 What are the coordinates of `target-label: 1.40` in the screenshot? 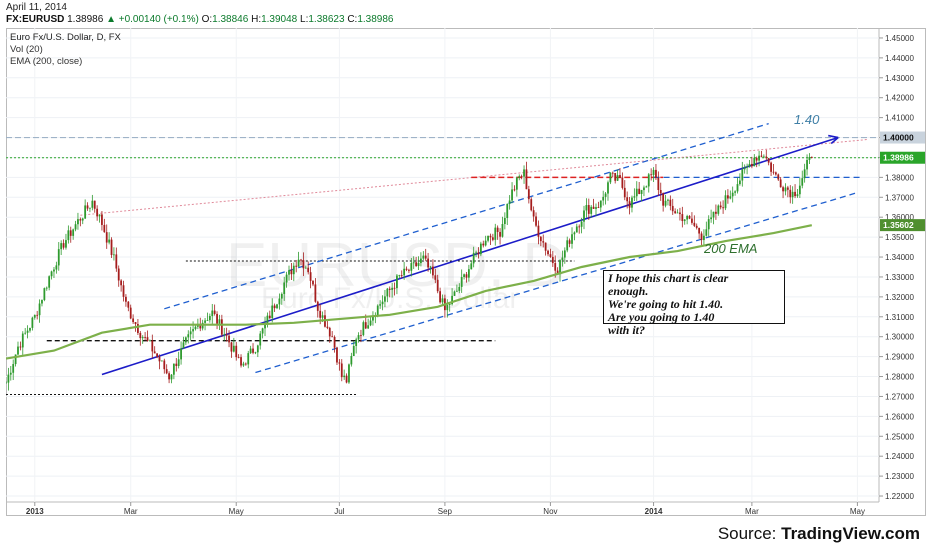 It's located at (807, 119).